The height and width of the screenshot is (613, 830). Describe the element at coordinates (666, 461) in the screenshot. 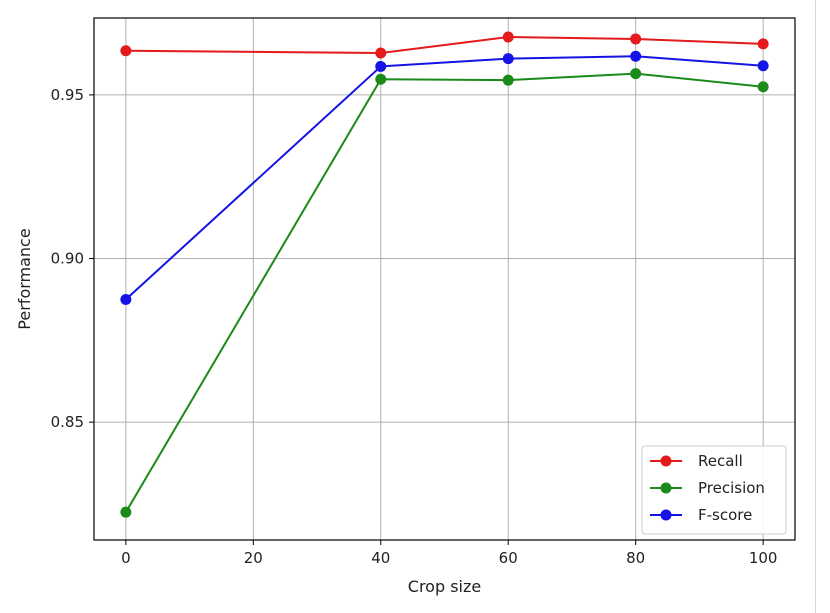

I see `legend-recall-marker` at that location.